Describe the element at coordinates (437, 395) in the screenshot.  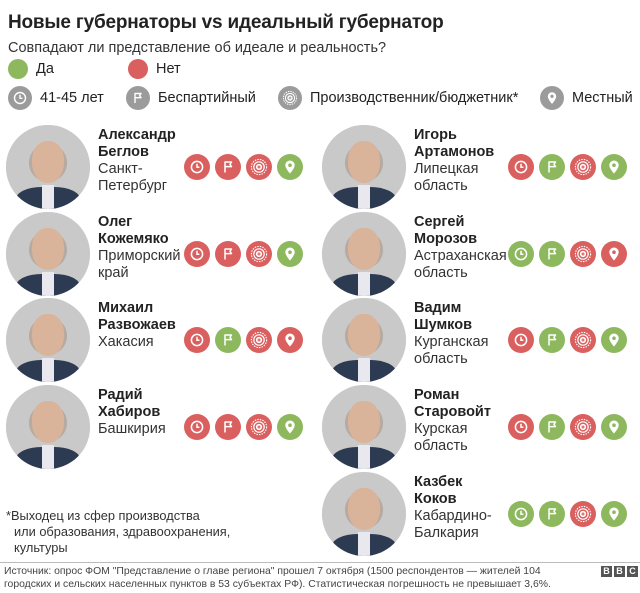
I see `governor-first-name: Роман` at that location.